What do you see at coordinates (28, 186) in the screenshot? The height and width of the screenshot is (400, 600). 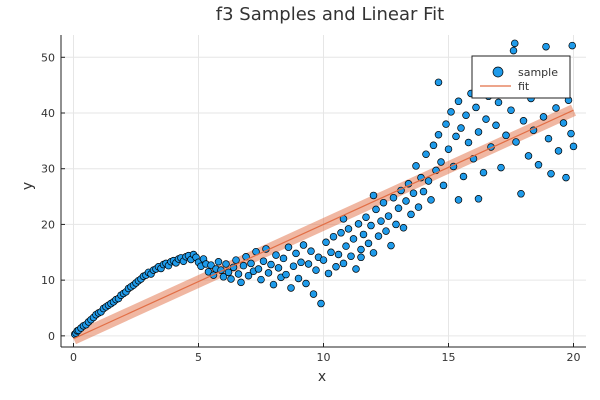 I see `y-axis-label: y` at bounding box center [28, 186].